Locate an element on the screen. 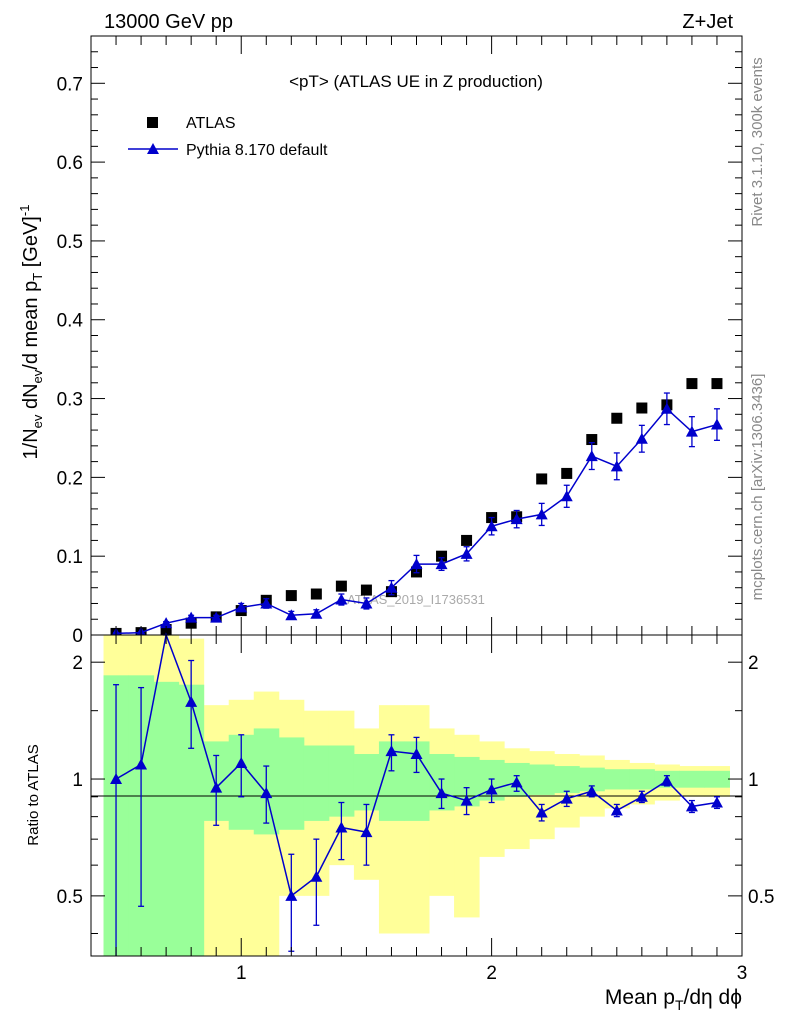 The height and width of the screenshot is (1024, 786). main-ytick-label: 0.3 is located at coordinates (70, 400).